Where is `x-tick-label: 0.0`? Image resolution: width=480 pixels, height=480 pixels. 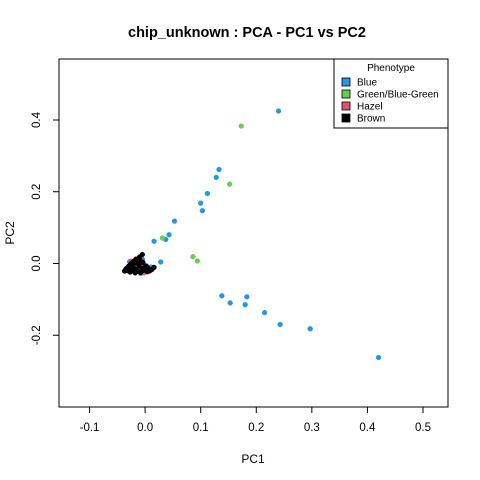 x-tick-label: 0.0 is located at coordinates (145, 428).